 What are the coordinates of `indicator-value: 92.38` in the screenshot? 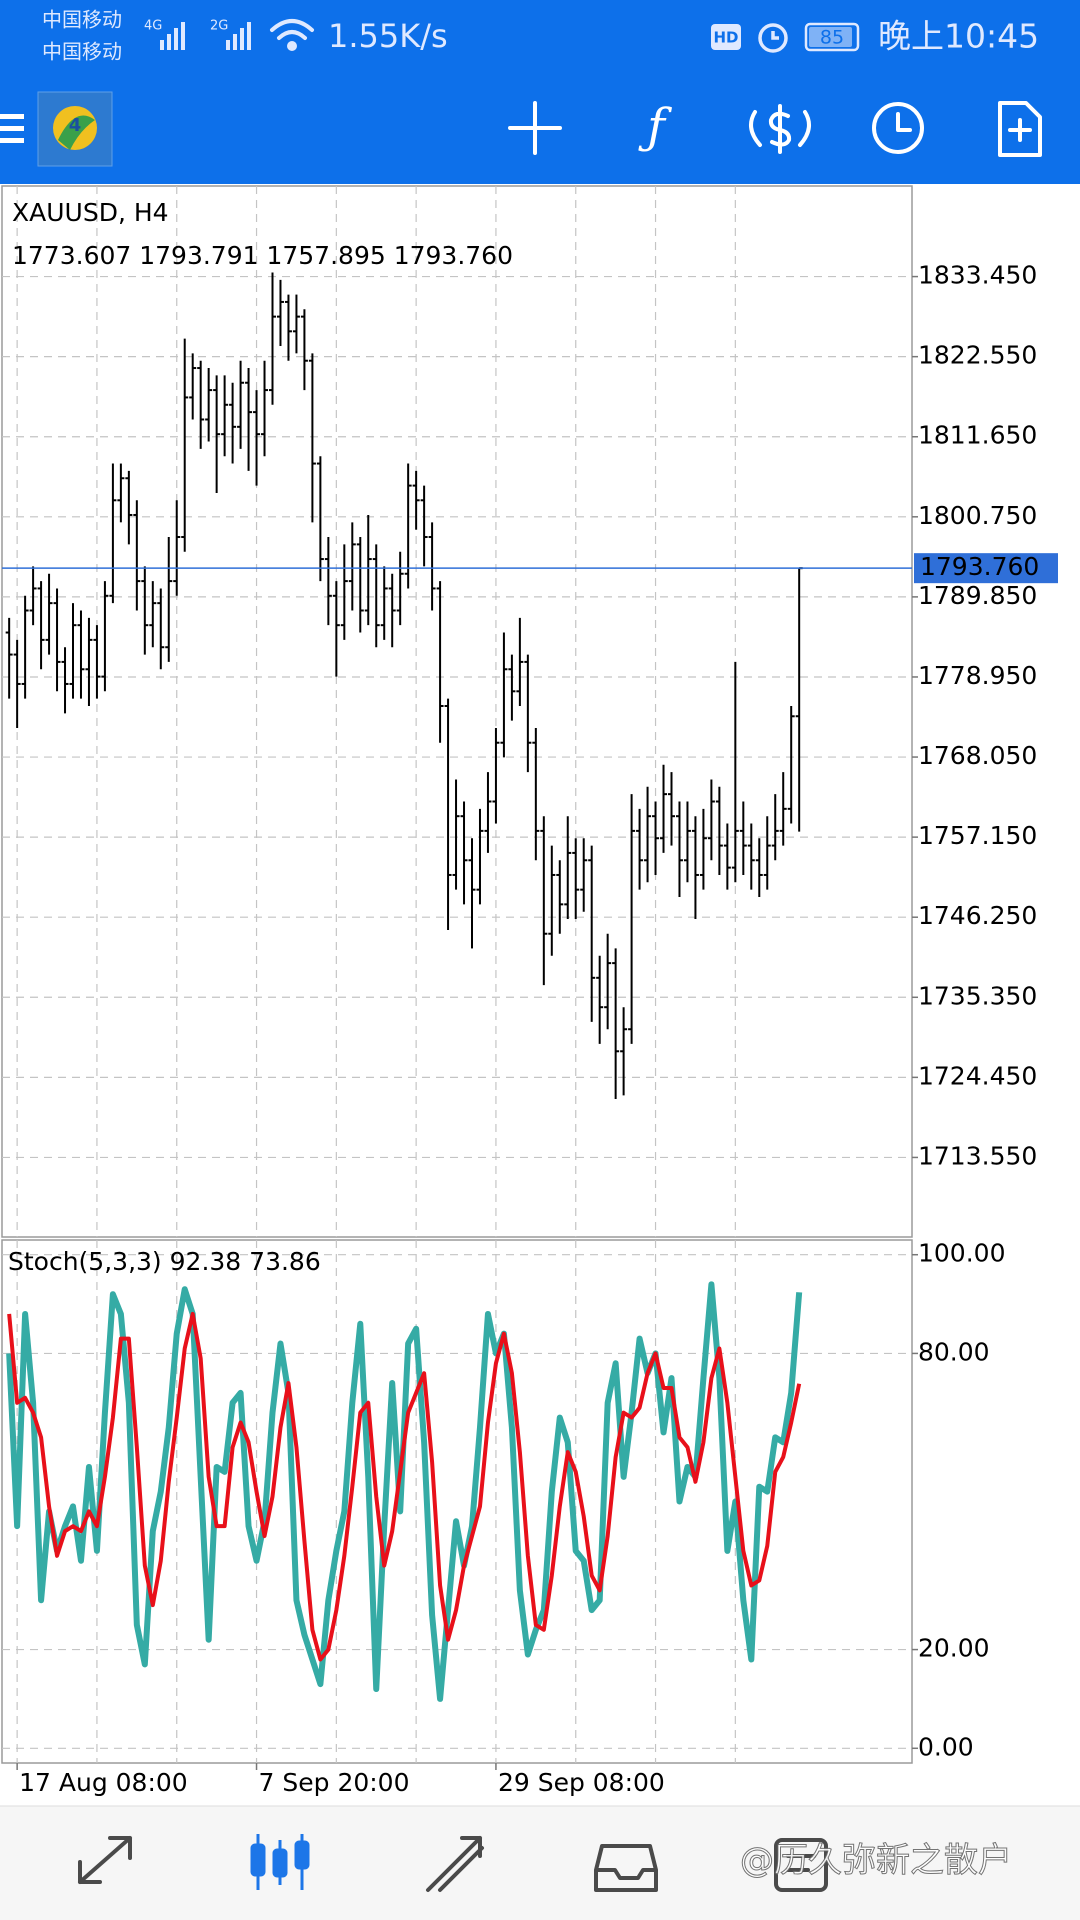 It's located at (206, 1261).